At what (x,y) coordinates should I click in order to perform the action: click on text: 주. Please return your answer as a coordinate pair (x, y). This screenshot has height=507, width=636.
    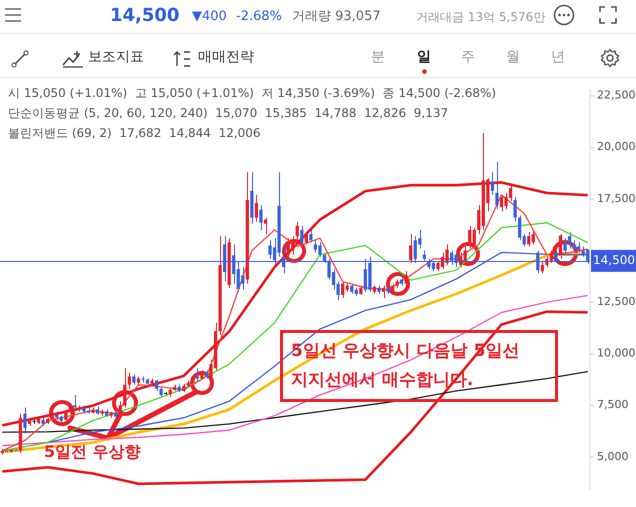
    Looking at the image, I should click on (468, 57).